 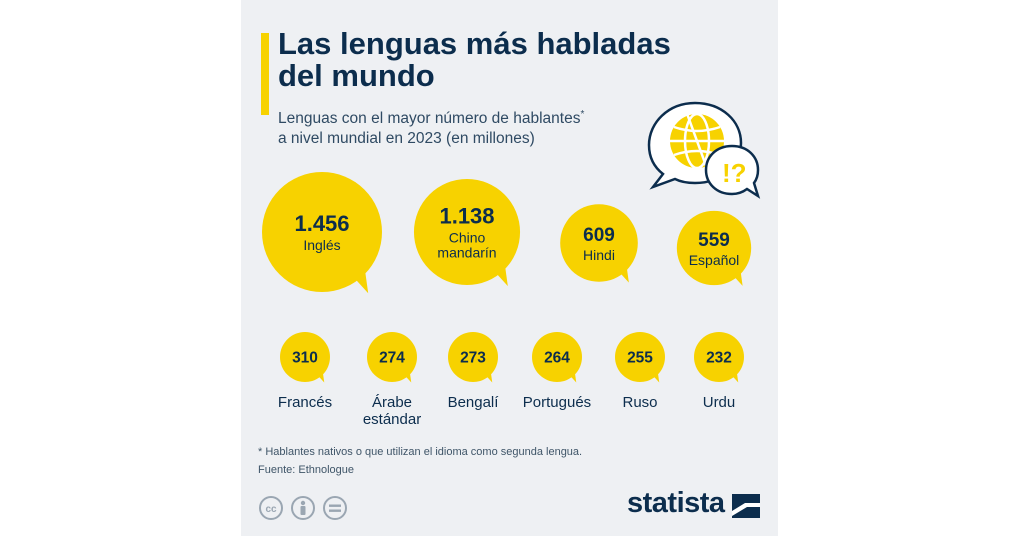 What do you see at coordinates (746, 506) in the screenshot?
I see `statista-logo-icon` at bounding box center [746, 506].